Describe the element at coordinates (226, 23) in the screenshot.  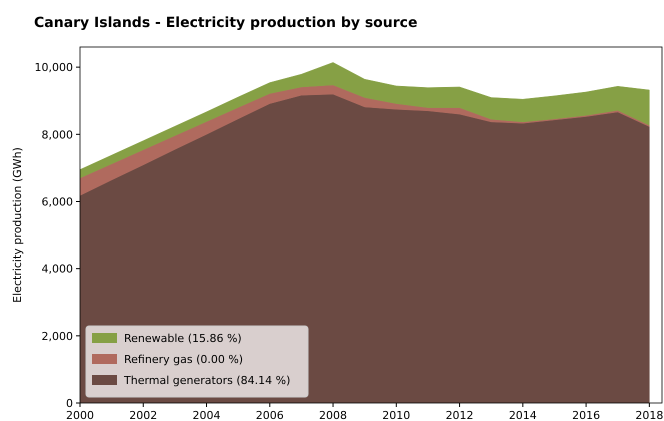
I see `chart-title: Canary Islands - Electricity production by source` at that location.